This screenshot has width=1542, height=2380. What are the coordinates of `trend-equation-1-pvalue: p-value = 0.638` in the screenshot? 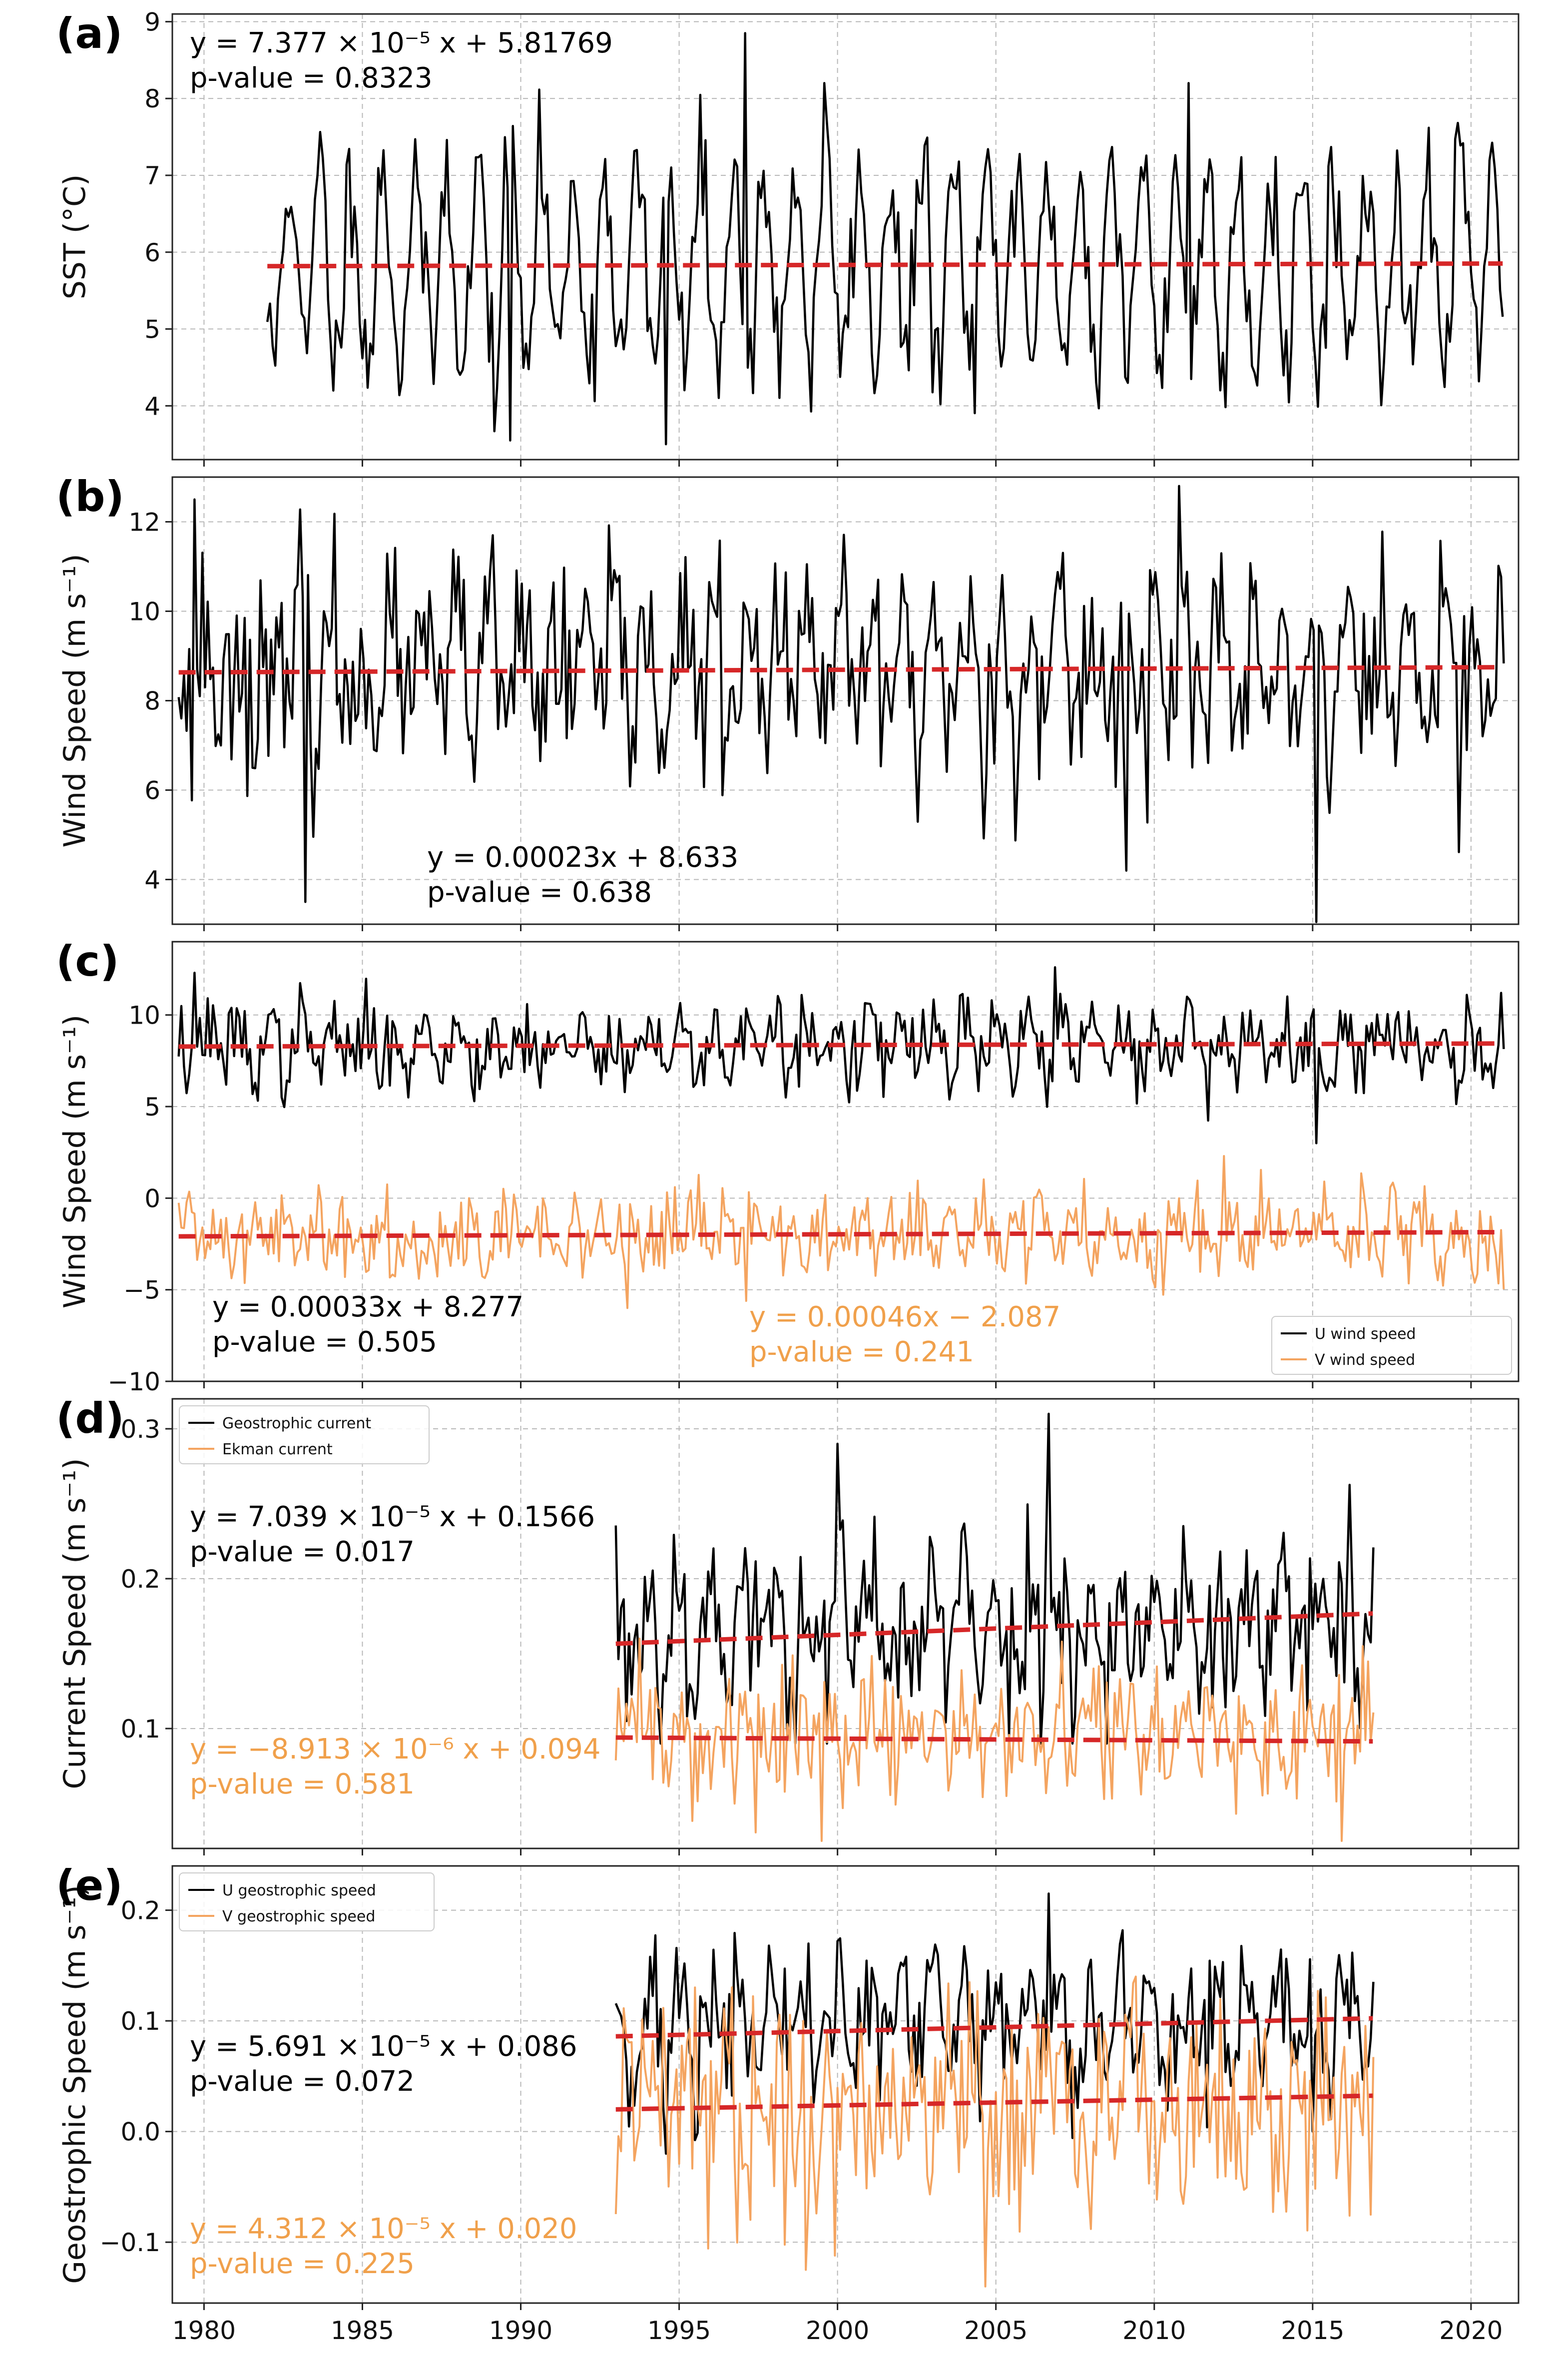 It's located at (539, 892).